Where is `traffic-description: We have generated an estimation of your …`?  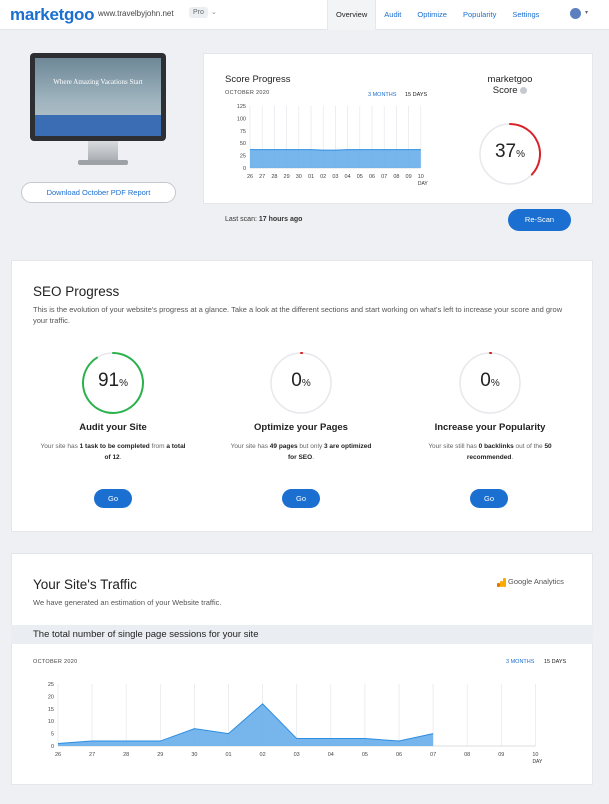
traffic-description: We have generated an estimation of your … is located at coordinates (127, 602).